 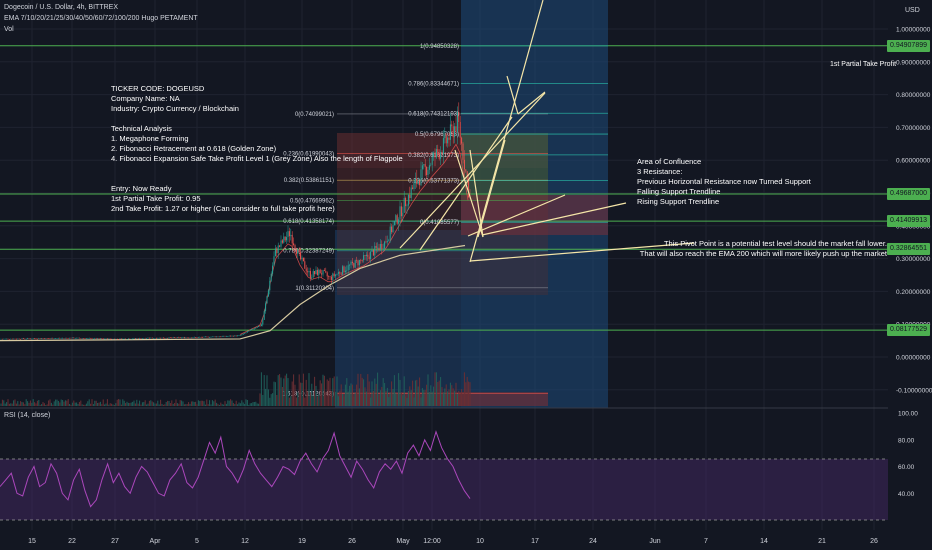 I want to click on time-axis: 15 22 27 Apr 5 12 19 26 May 12:00 10 17 24 Jun 7 14 21 26, so click(x=453, y=541).